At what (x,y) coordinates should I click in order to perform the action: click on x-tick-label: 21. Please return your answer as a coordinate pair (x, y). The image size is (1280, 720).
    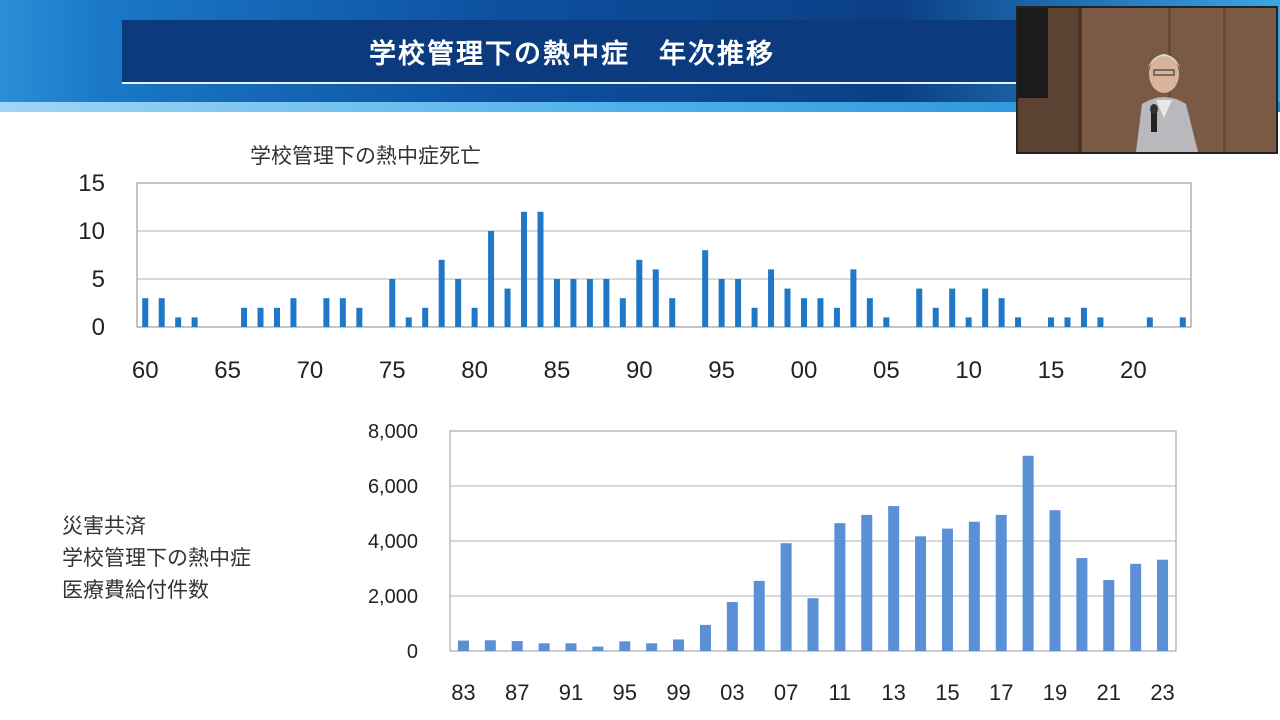
    Looking at the image, I should click on (1109, 692).